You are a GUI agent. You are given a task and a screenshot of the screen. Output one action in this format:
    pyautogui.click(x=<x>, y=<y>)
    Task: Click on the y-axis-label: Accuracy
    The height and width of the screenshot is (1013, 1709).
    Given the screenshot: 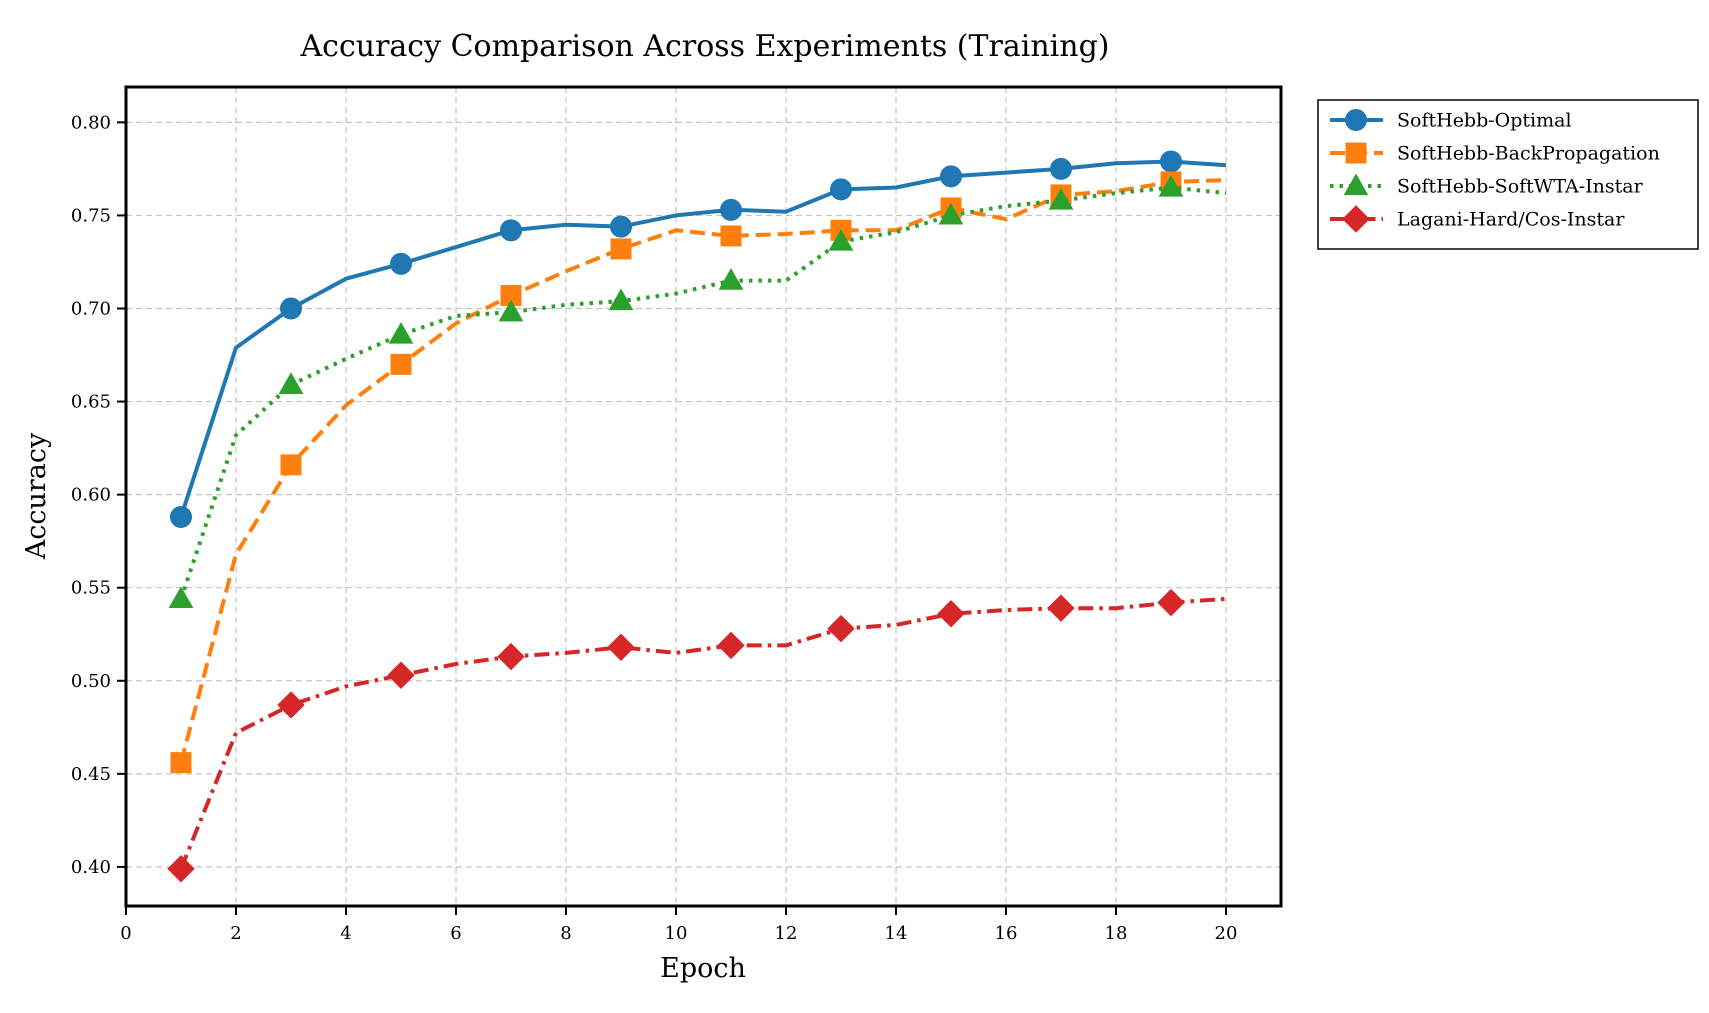 What is the action you would take?
    pyautogui.click(x=36, y=496)
    